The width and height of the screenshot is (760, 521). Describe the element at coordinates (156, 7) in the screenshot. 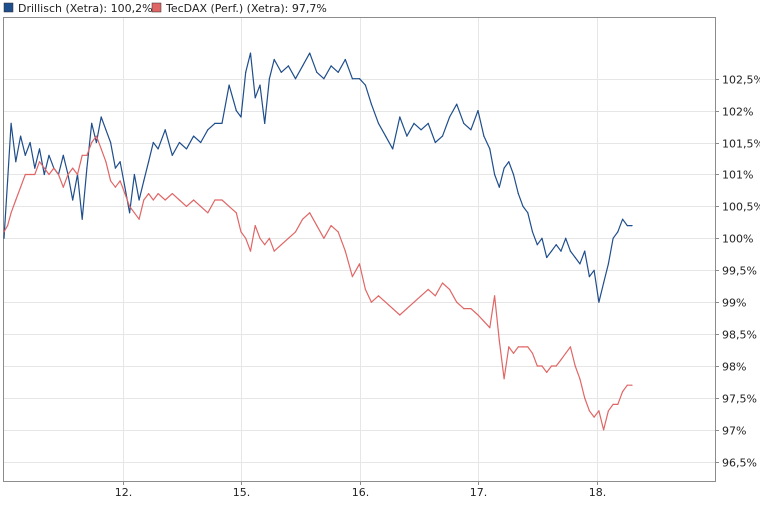

I see `legend-swatch-tecdax` at that location.